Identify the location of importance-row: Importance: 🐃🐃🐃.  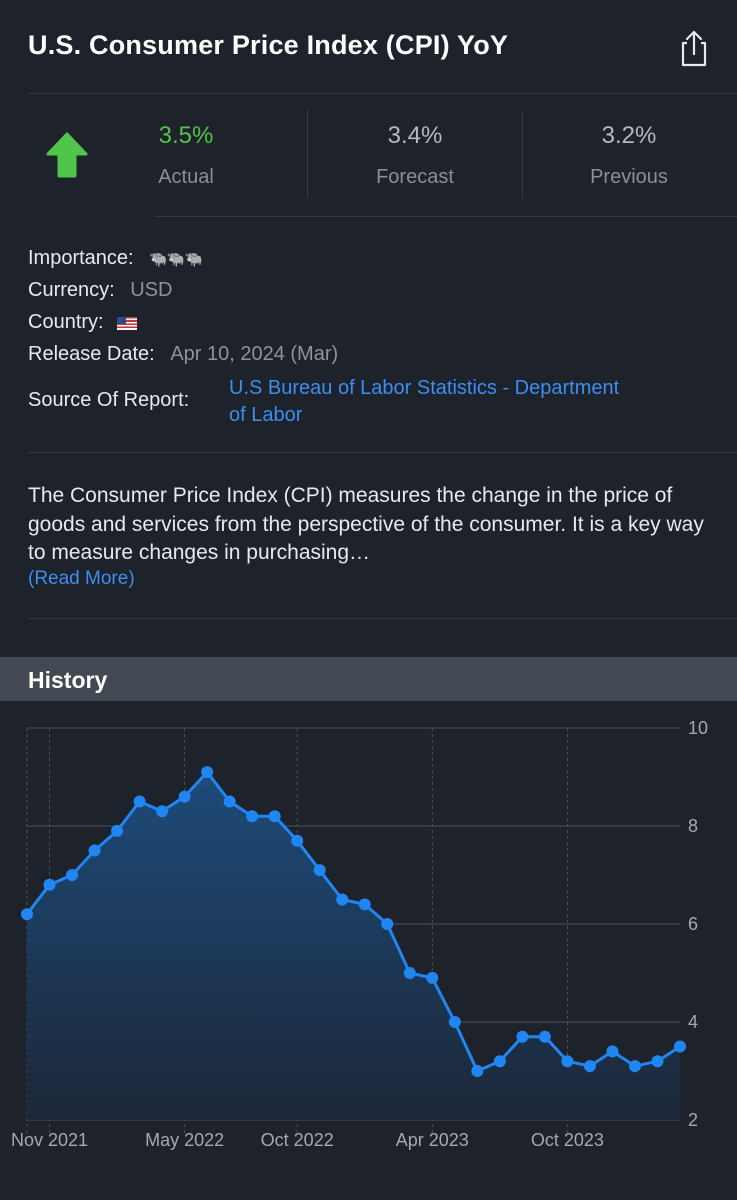
(115, 258).